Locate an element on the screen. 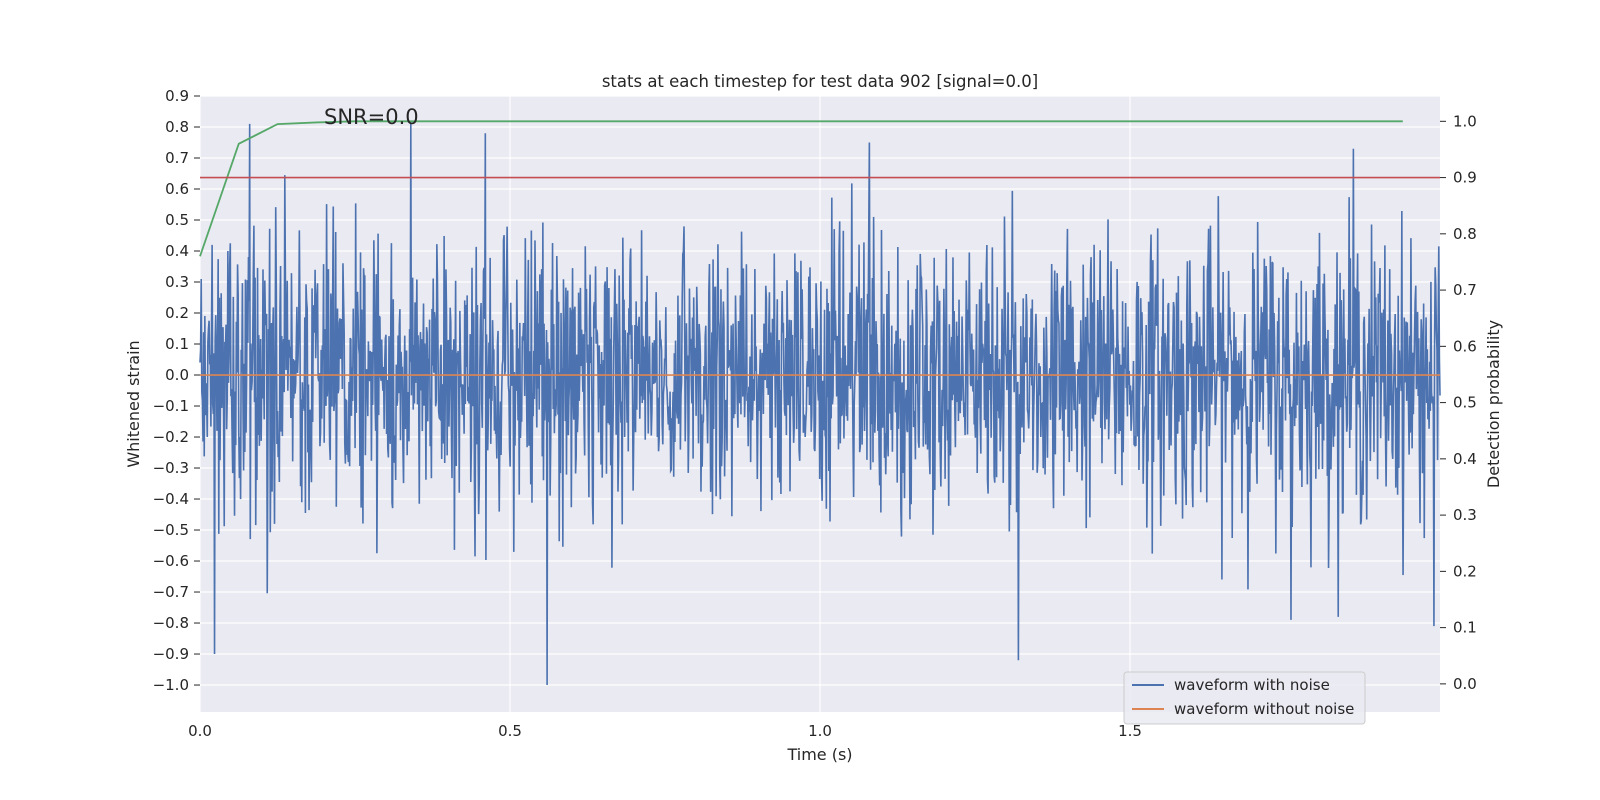 The image size is (1600, 800). y-tick-label: 0.2 is located at coordinates (177, 313).